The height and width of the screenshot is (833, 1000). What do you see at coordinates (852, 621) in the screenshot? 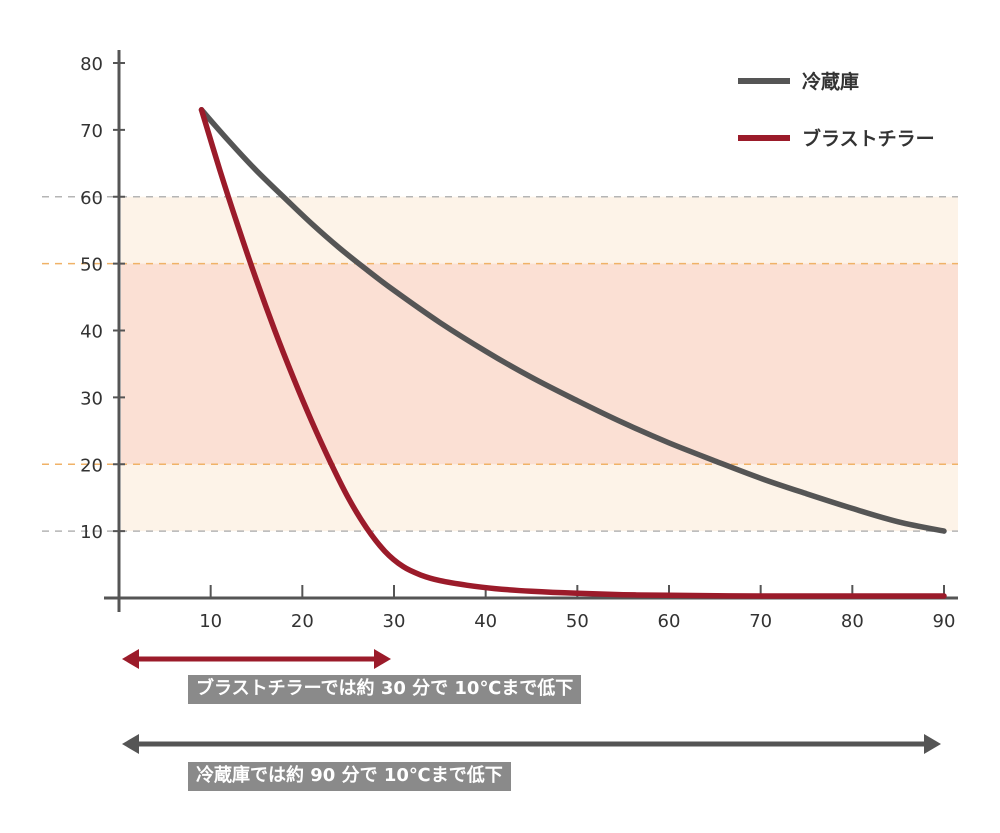
I see `x-tick-label: 80` at bounding box center [852, 621].